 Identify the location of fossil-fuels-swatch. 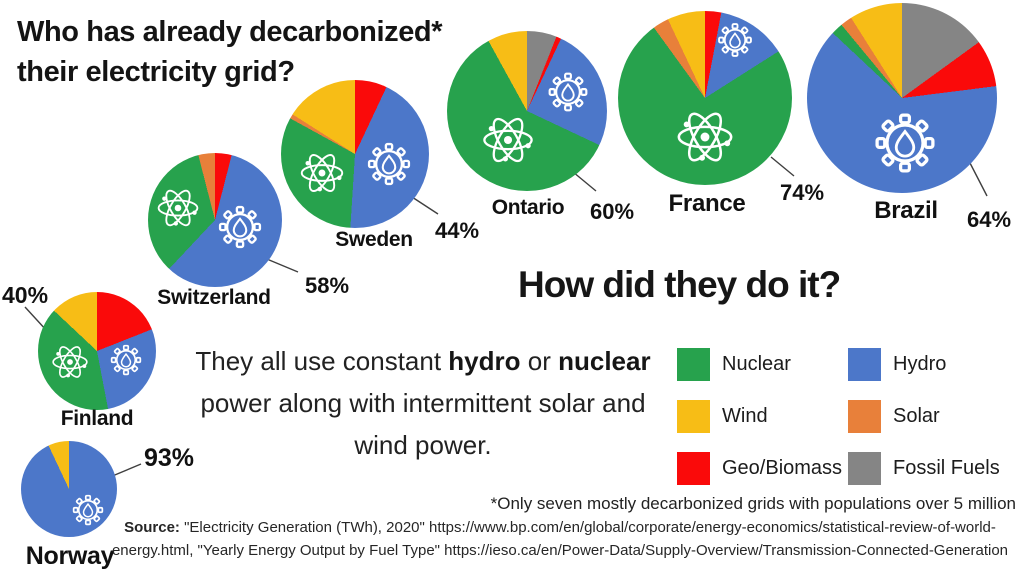
(864, 468).